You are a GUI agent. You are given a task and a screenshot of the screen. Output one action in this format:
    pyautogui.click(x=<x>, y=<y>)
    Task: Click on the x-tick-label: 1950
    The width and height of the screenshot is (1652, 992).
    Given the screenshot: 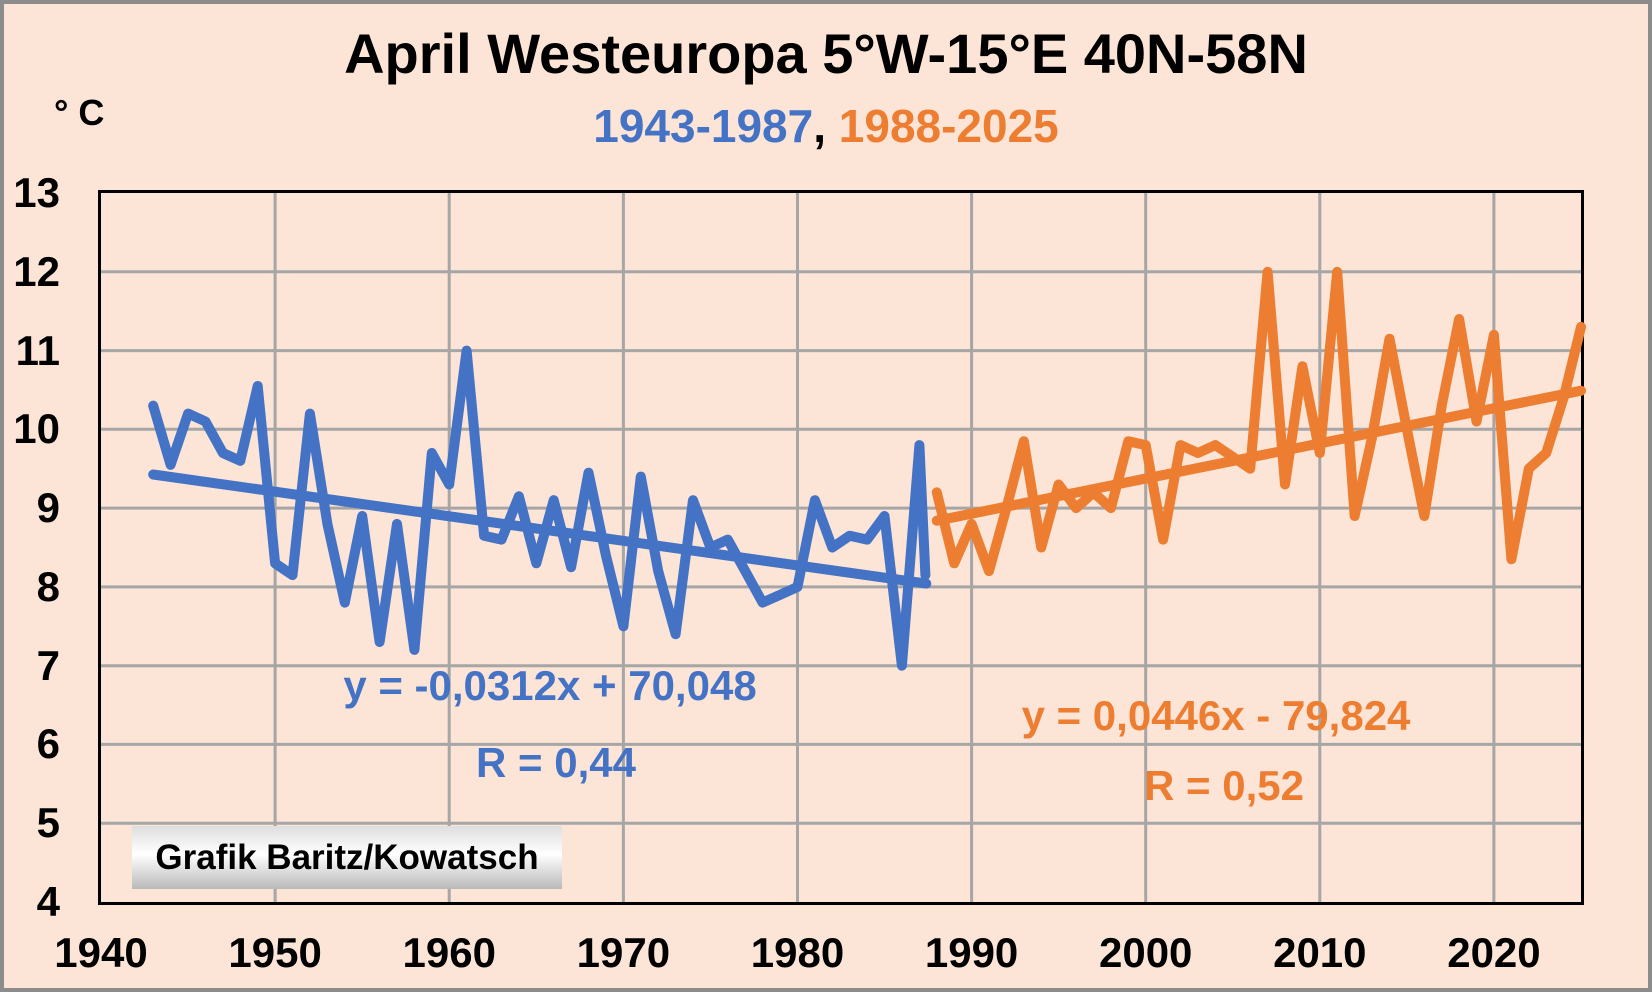 What is the action you would take?
    pyautogui.click(x=275, y=952)
    